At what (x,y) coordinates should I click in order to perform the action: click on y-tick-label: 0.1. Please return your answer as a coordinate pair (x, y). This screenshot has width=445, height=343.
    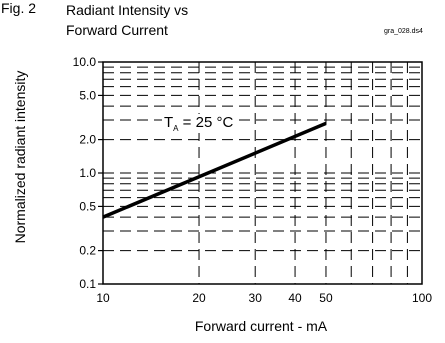
    Looking at the image, I should click on (87, 284).